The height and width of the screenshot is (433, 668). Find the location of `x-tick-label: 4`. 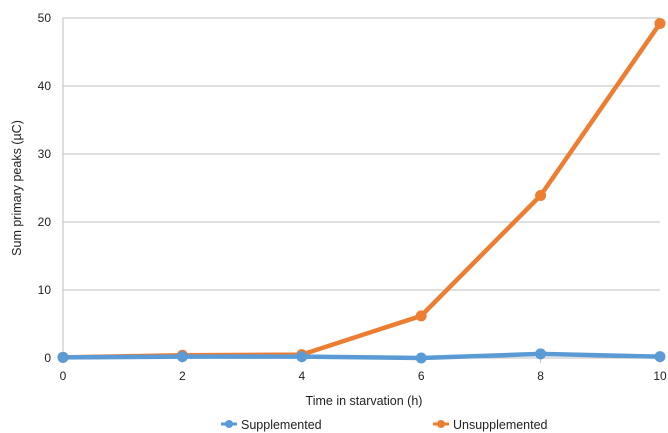

x-tick-label: 4 is located at coordinates (301, 376).